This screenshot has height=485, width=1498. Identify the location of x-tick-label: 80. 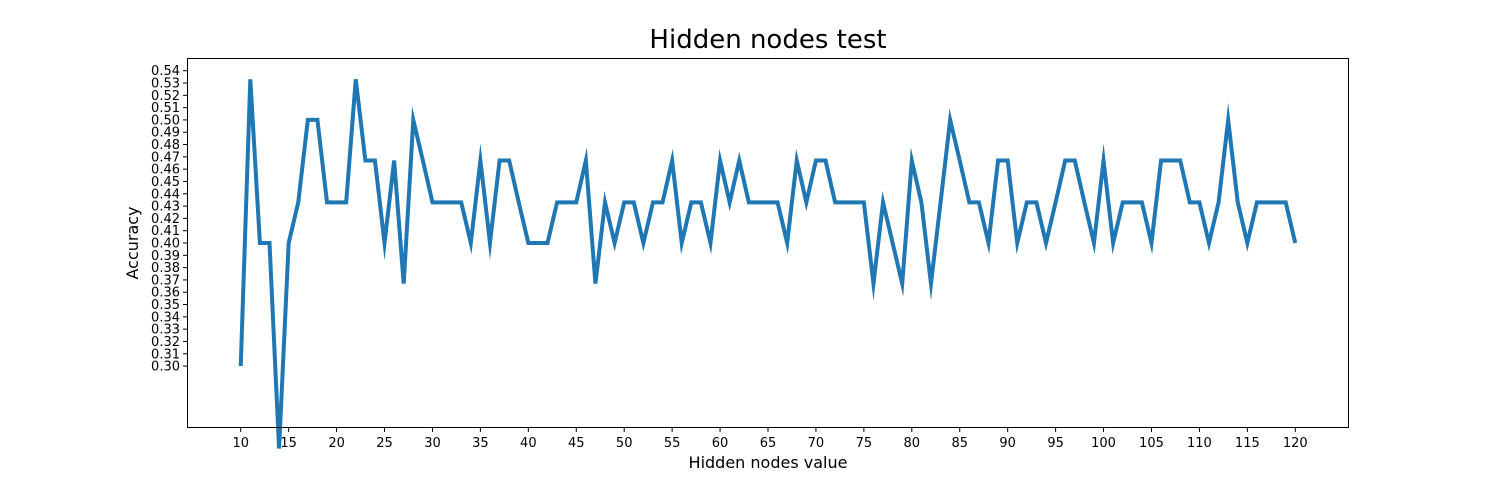
(912, 443).